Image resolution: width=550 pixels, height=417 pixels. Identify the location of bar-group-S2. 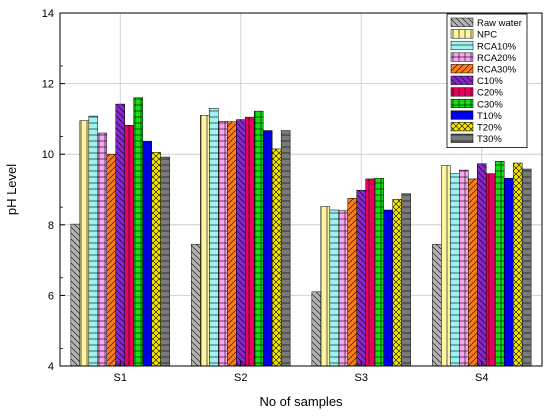
(241, 237).